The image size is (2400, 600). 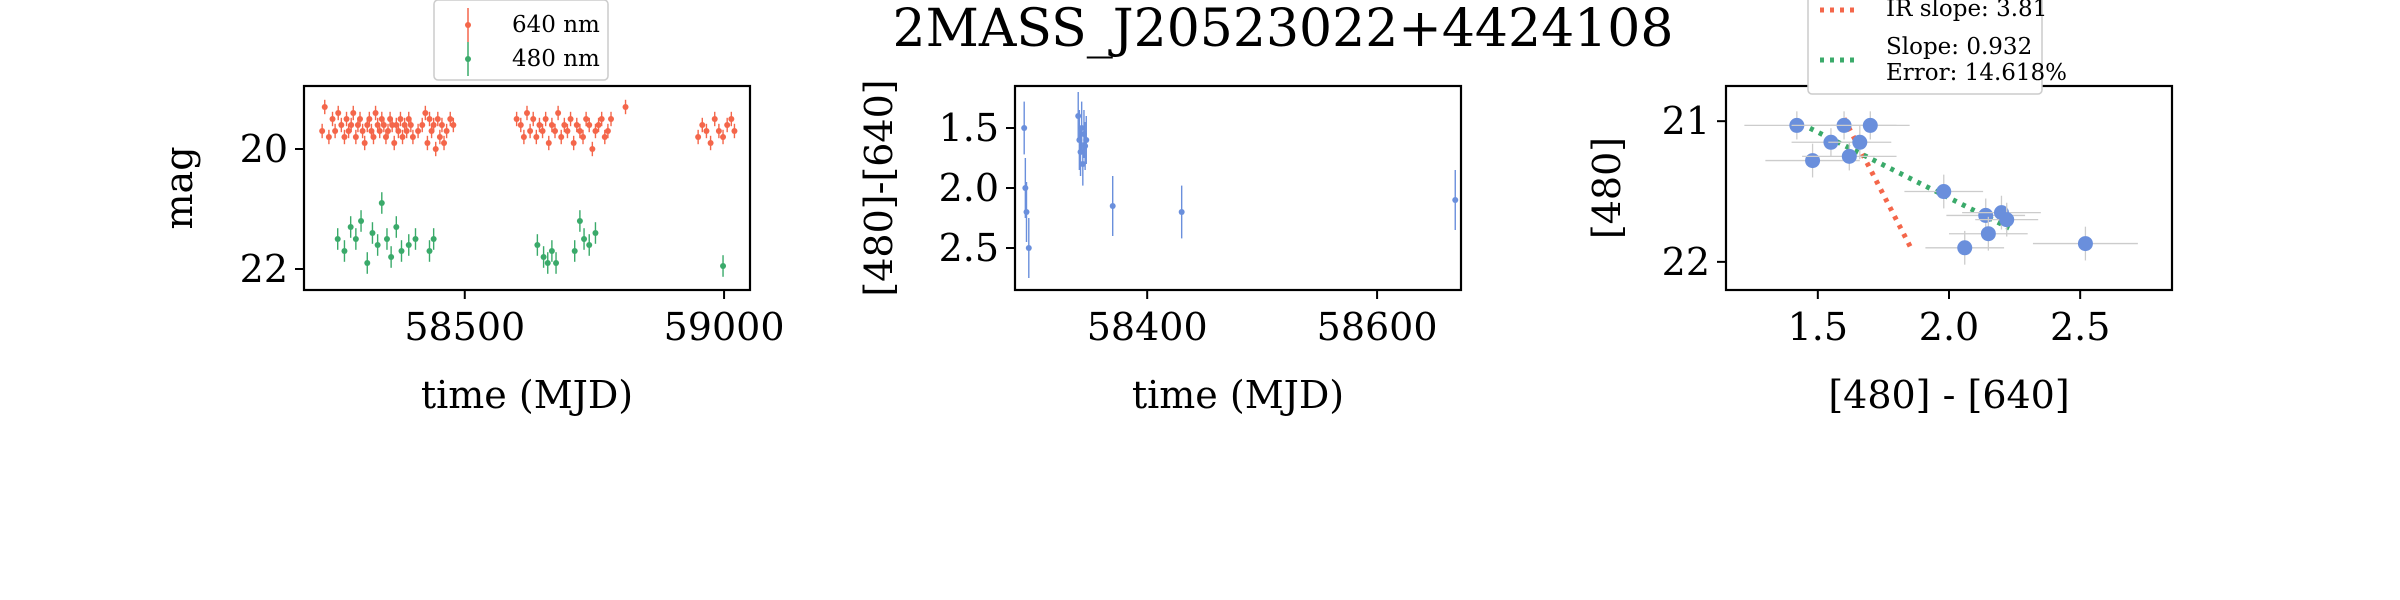 What do you see at coordinates (468, 59) in the screenshot?
I see `legend-480-marker` at bounding box center [468, 59].